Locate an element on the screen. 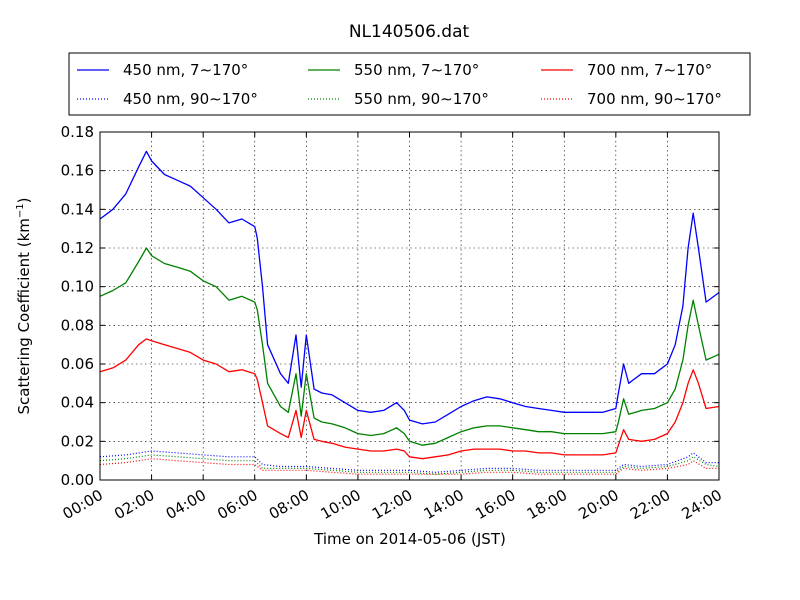 The height and width of the screenshot is (600, 800). series-line-550-nm-90-170- is located at coordinates (409, 464).